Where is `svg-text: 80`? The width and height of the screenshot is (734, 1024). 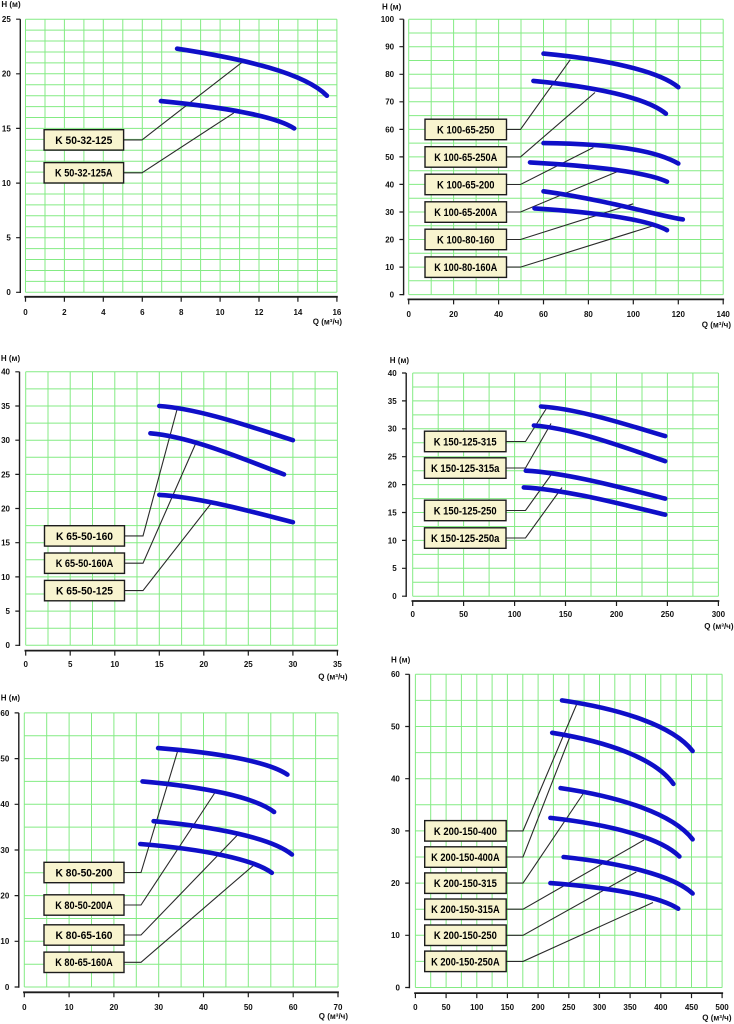
svg-text: 80 is located at coordinates (588, 314).